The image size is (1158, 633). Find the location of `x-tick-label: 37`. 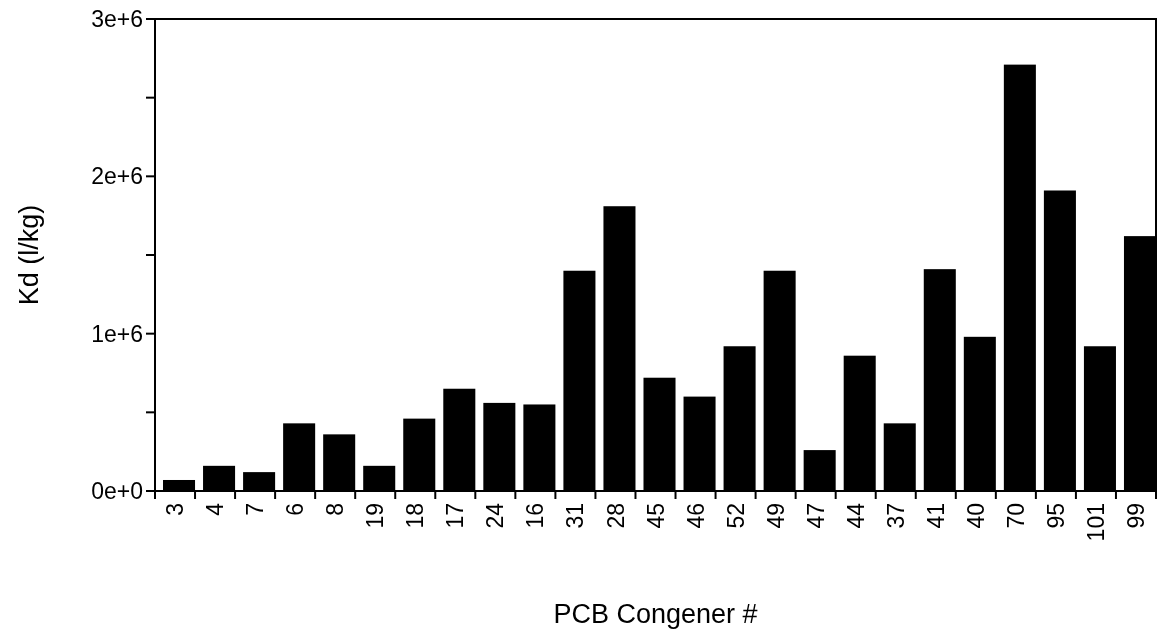

x-tick-label: 37 is located at coordinates (895, 516).